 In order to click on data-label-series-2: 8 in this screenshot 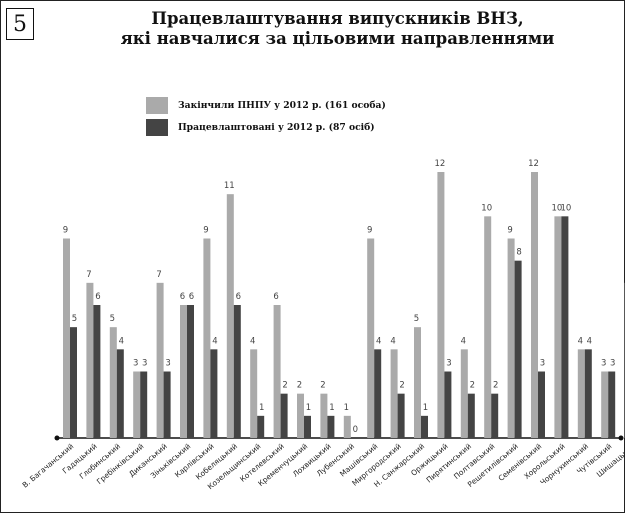, I will do `click(518, 253)`.